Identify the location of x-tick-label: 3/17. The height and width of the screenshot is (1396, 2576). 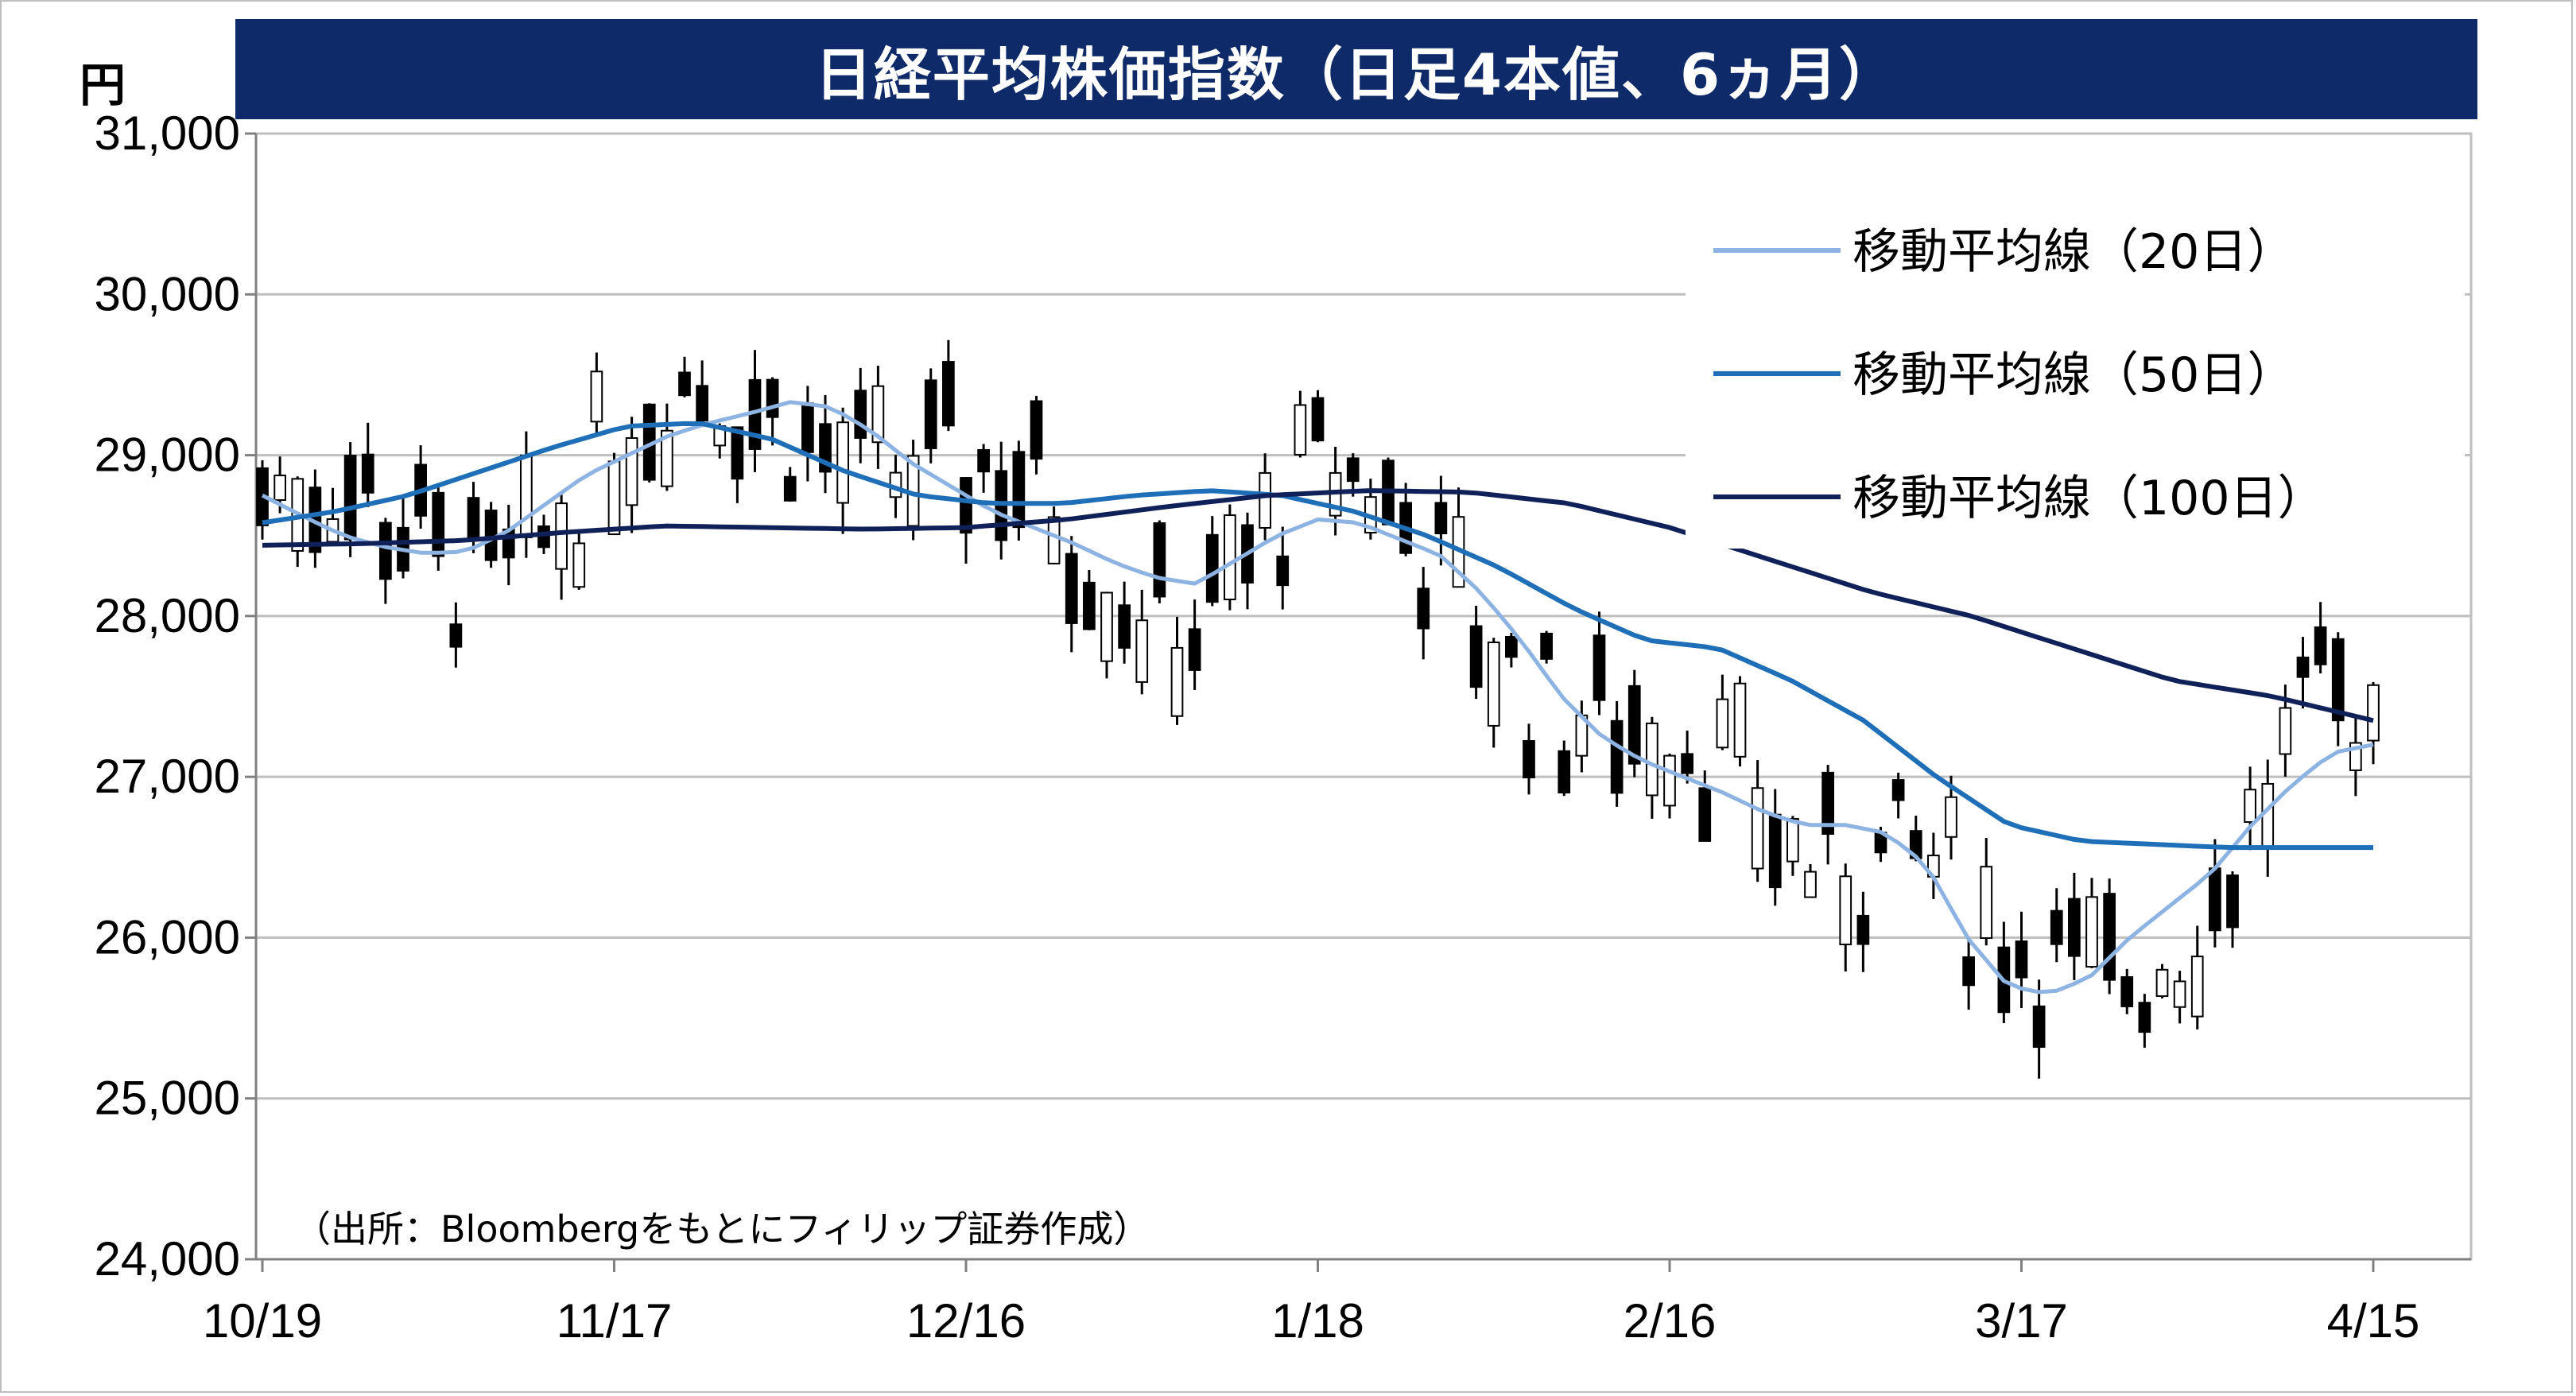
(2021, 1321).